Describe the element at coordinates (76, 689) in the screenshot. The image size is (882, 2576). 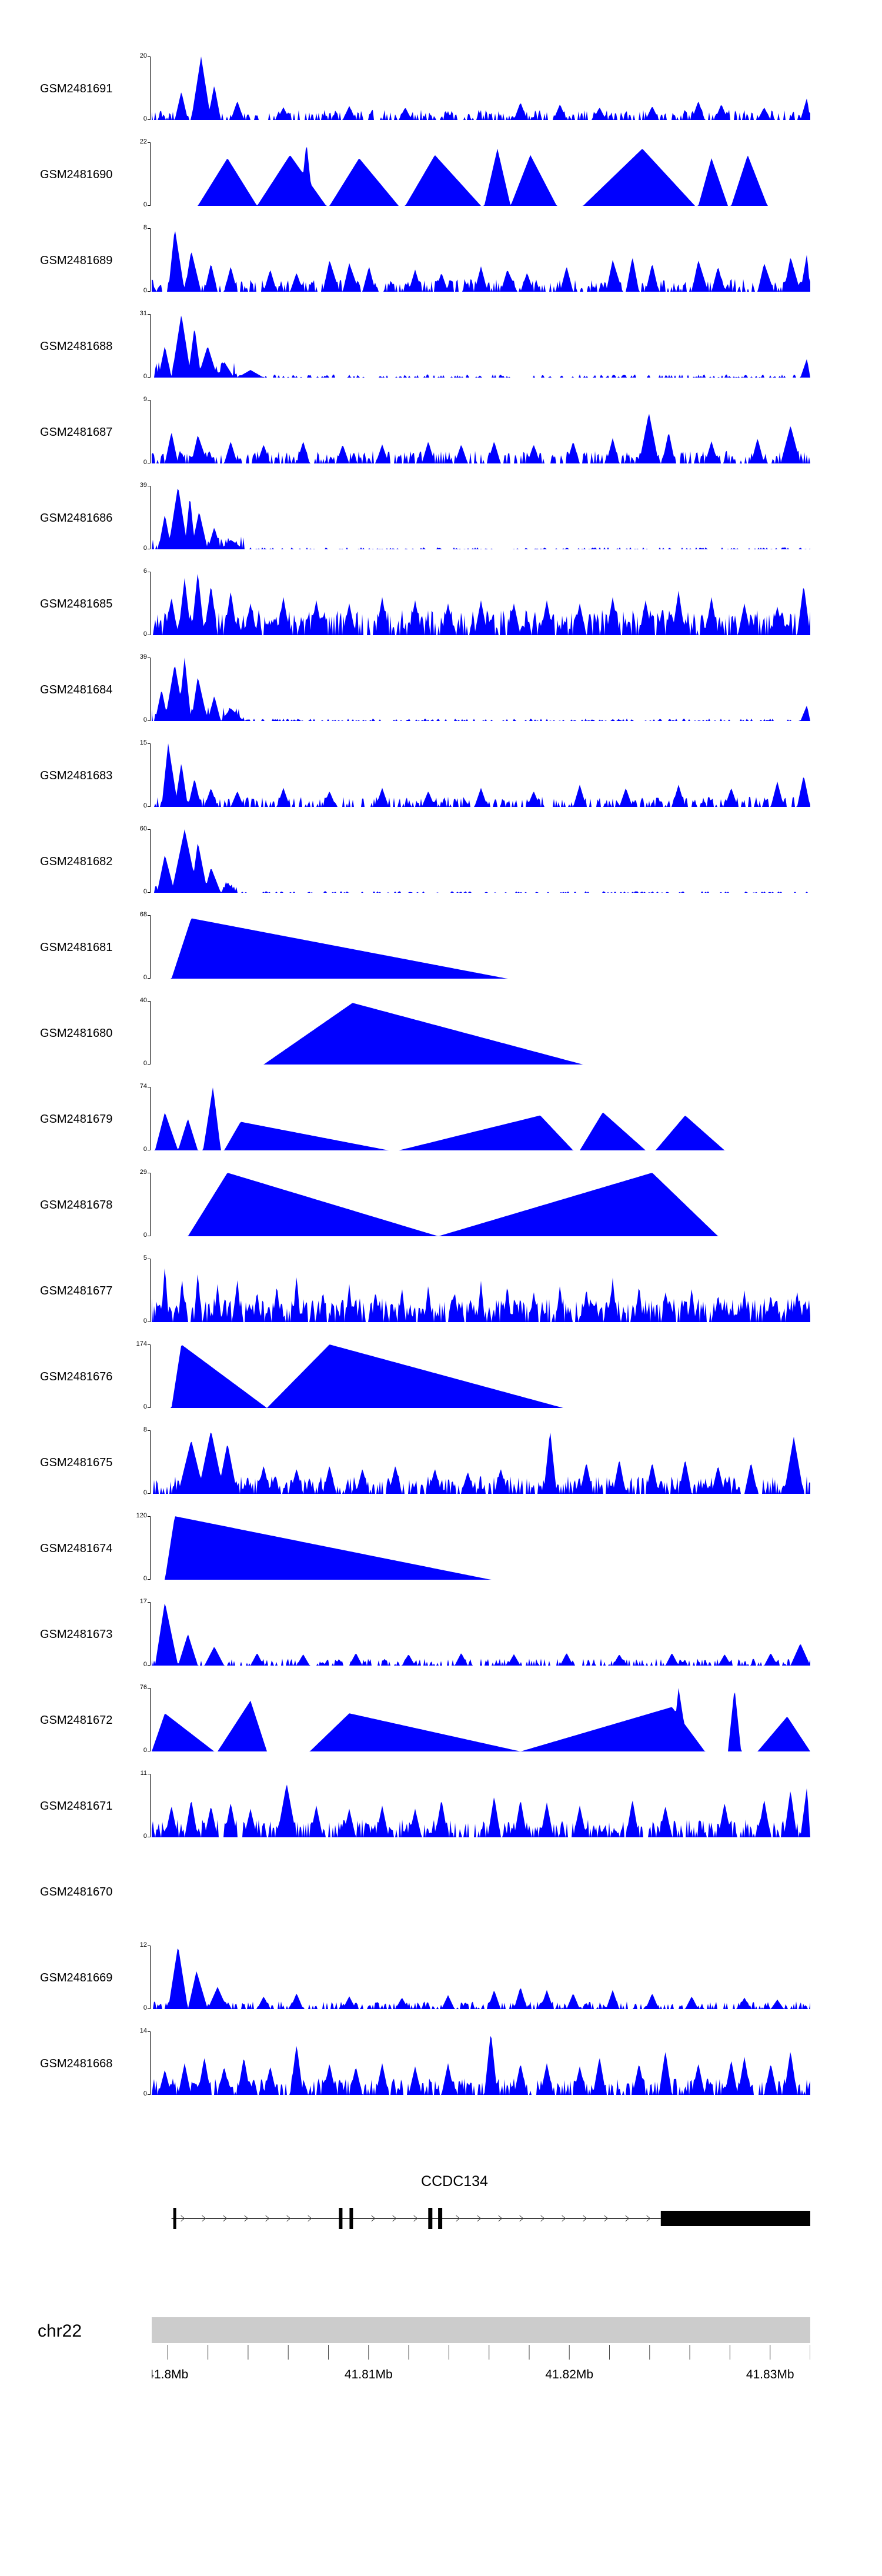
I see `track-label: GSM2481684` at that location.